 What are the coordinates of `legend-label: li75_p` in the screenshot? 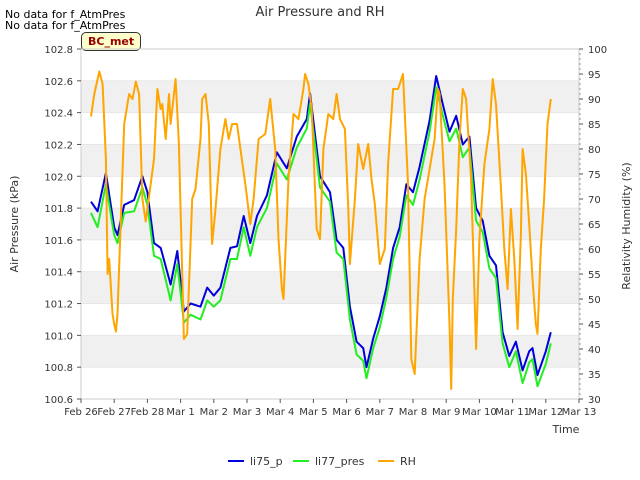 It's located at (266, 461).